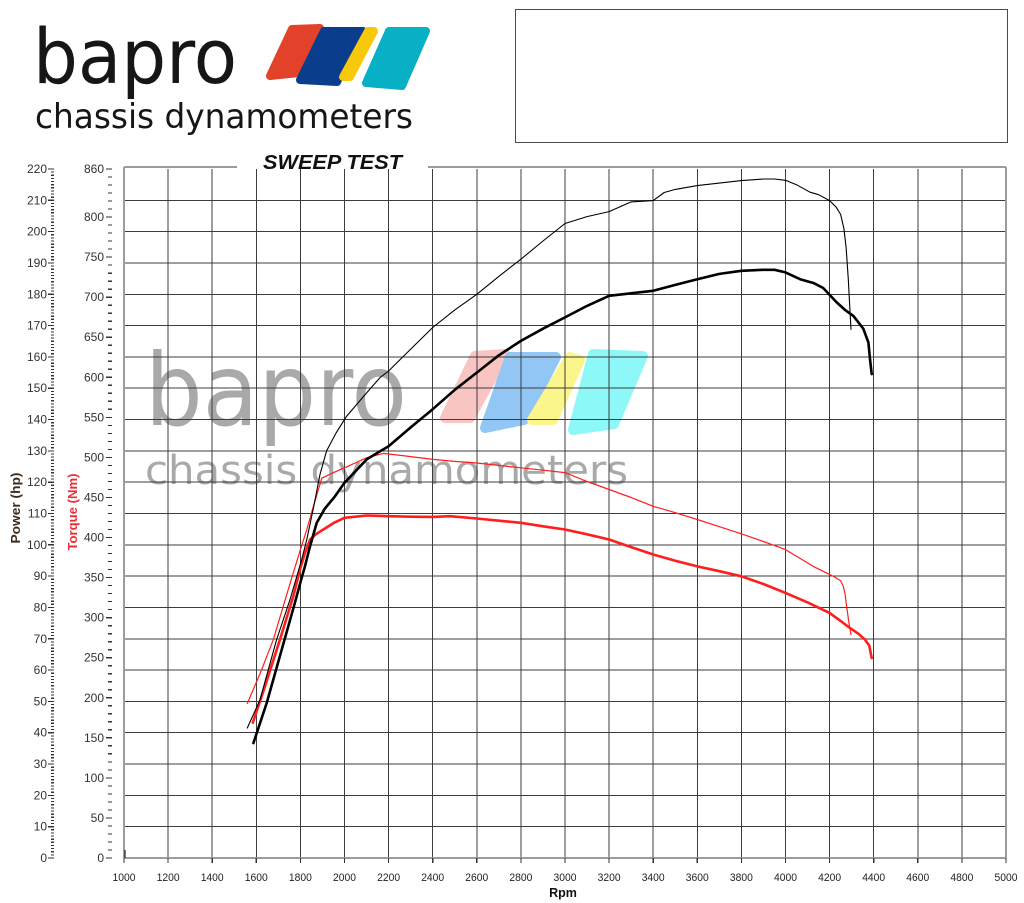 The height and width of the screenshot is (903, 1024). I want to click on rpm-tick-label: 4400, so click(873, 878).